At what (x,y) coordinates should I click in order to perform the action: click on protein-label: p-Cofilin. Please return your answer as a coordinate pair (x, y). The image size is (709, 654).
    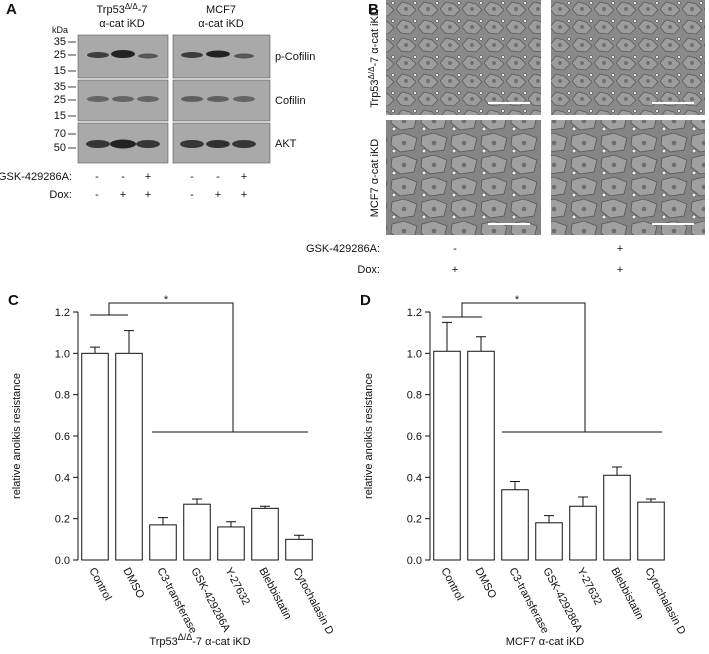
    Looking at the image, I should click on (295, 57).